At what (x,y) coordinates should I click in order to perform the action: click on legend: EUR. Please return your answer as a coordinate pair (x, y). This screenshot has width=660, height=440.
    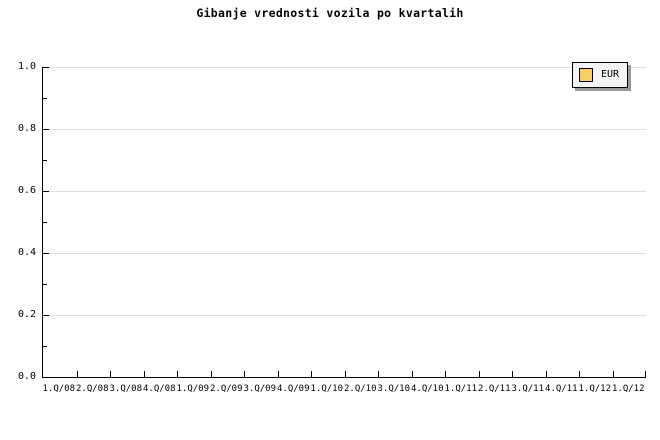
    Looking at the image, I should click on (600, 75).